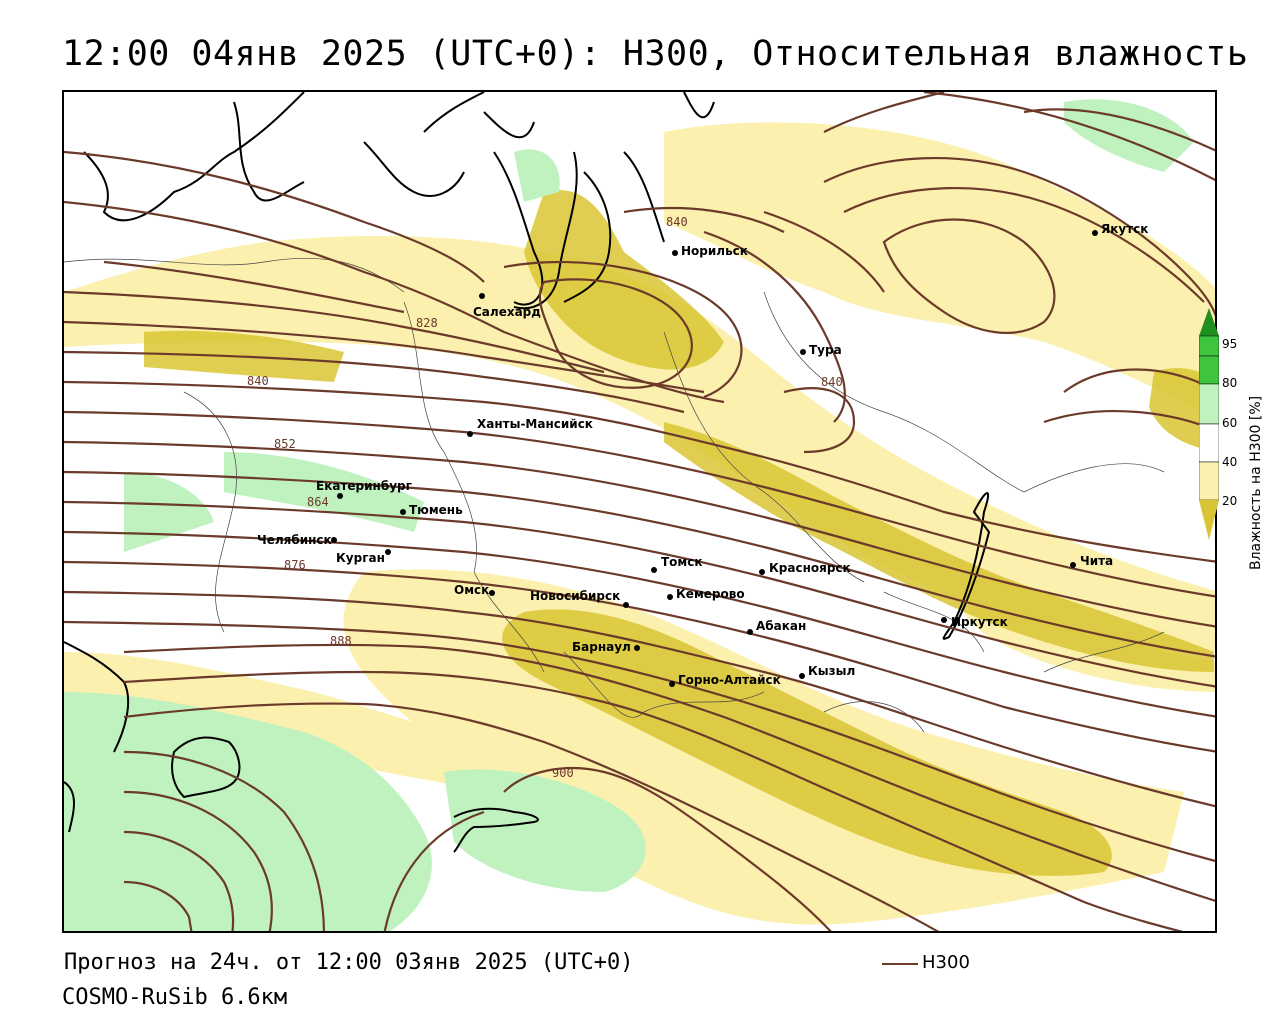 The height and width of the screenshot is (1024, 1280). I want to click on city-label: Челябинск, so click(294, 540).